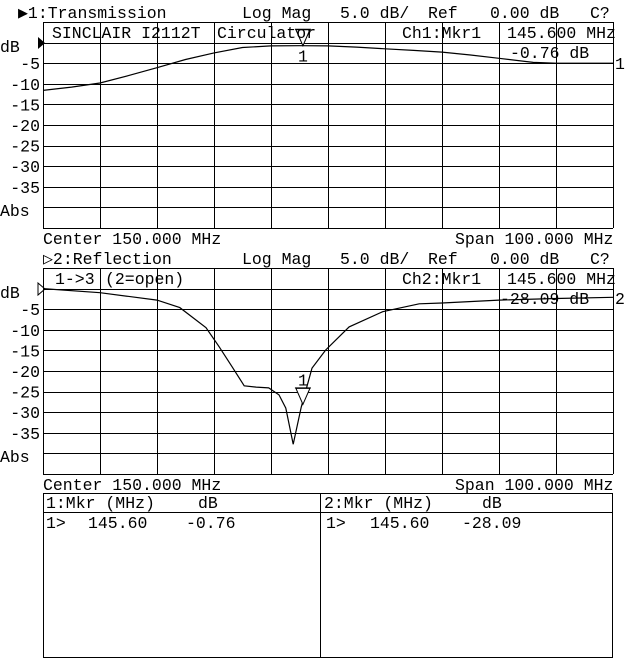 The image size is (640, 659). I want to click on channel1-scale: 5.0 dB/, so click(374, 13).